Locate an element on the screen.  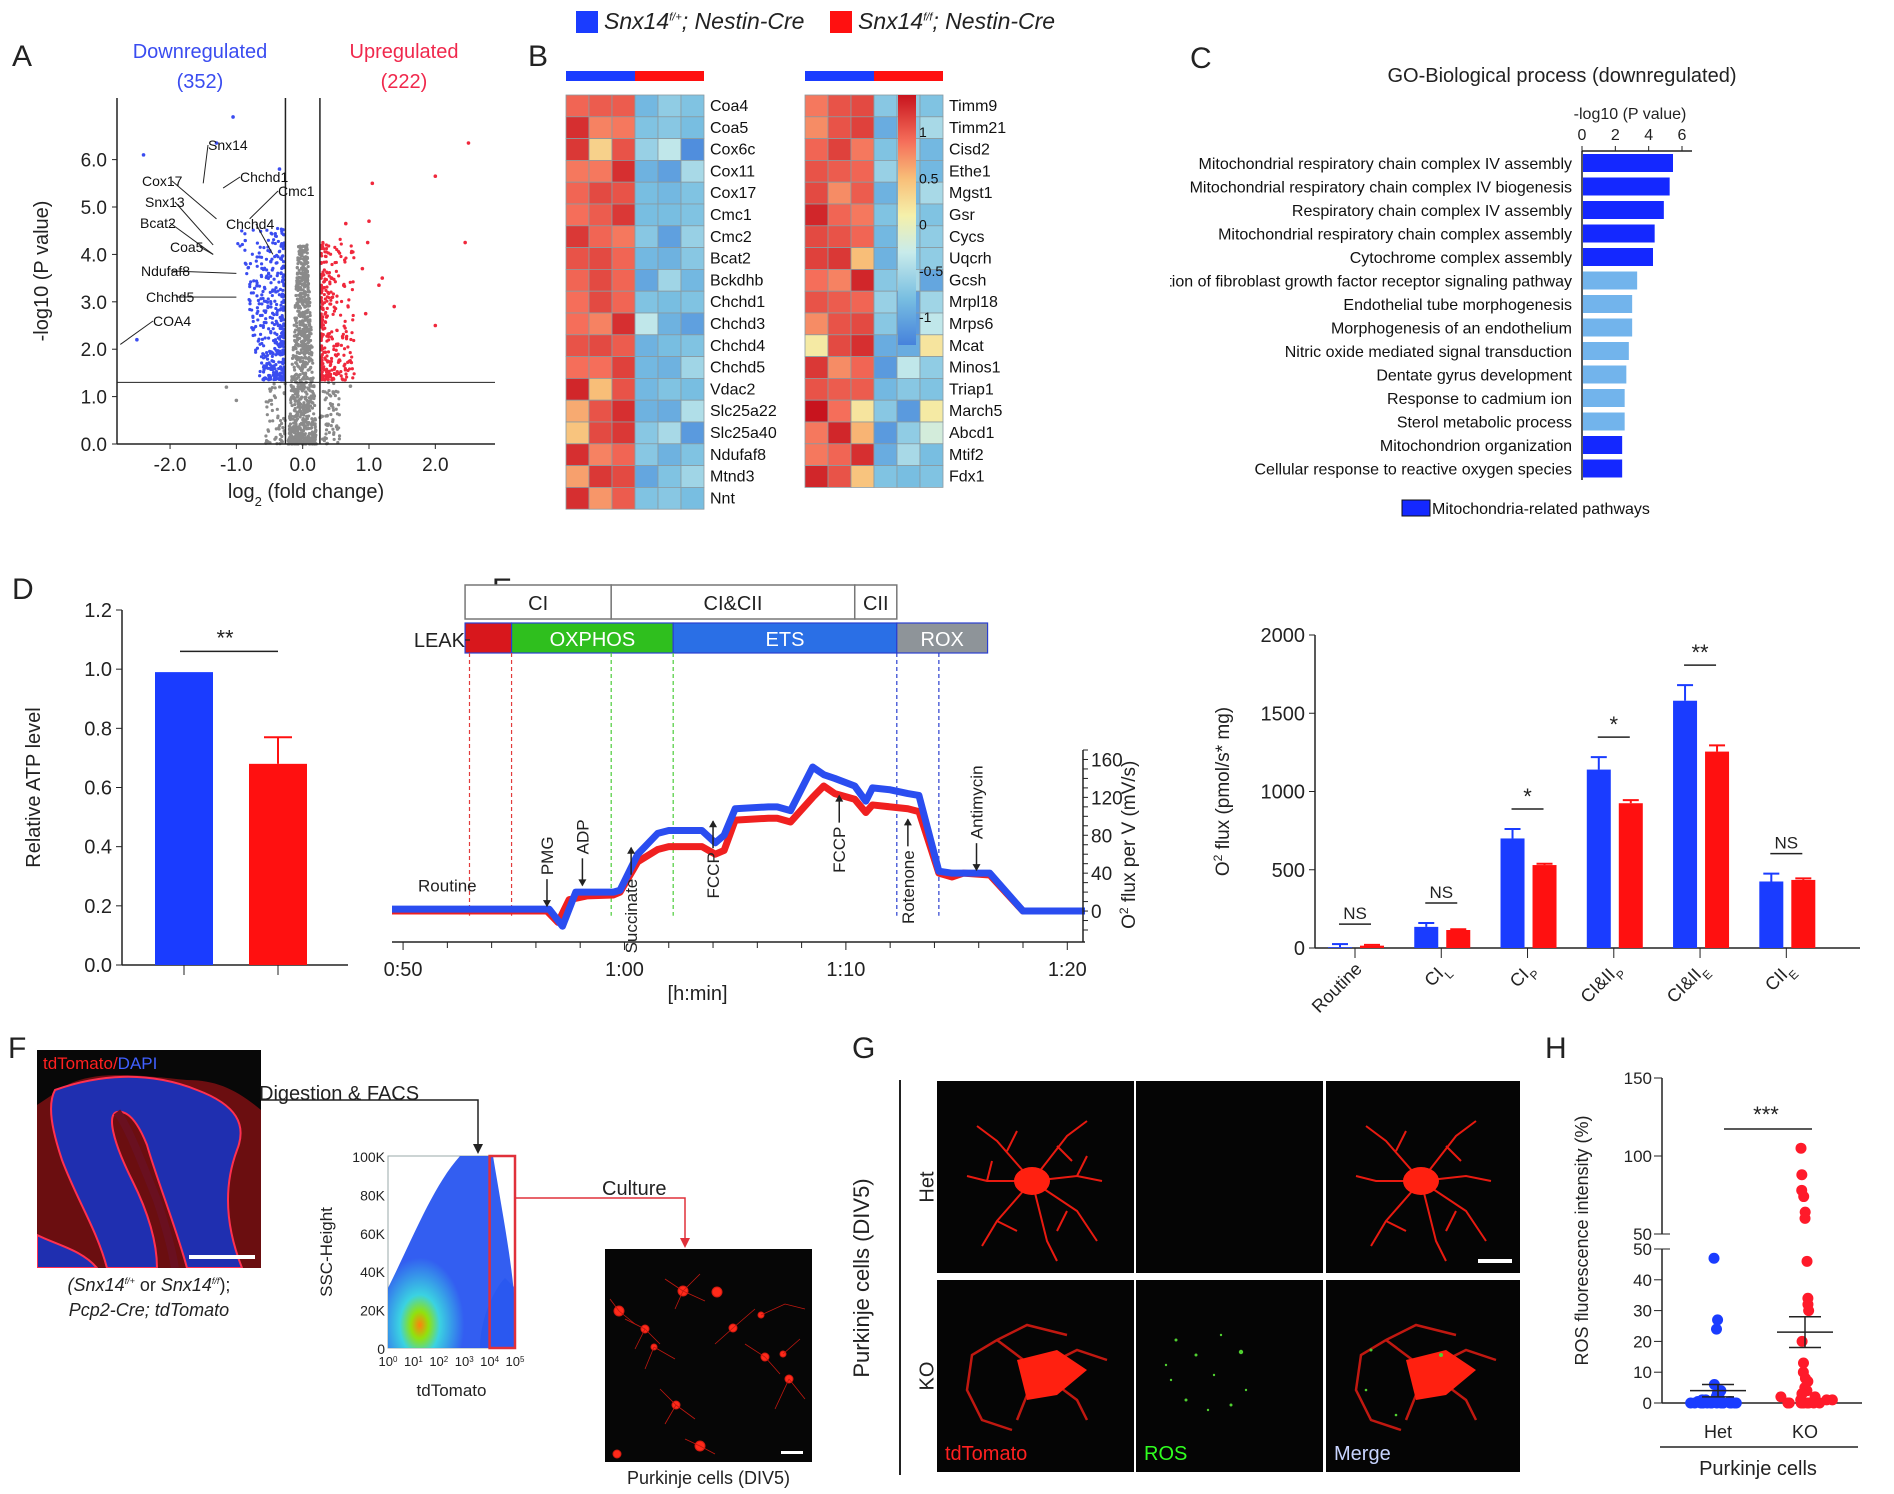
complex-band is located at coordinates (538, 602).